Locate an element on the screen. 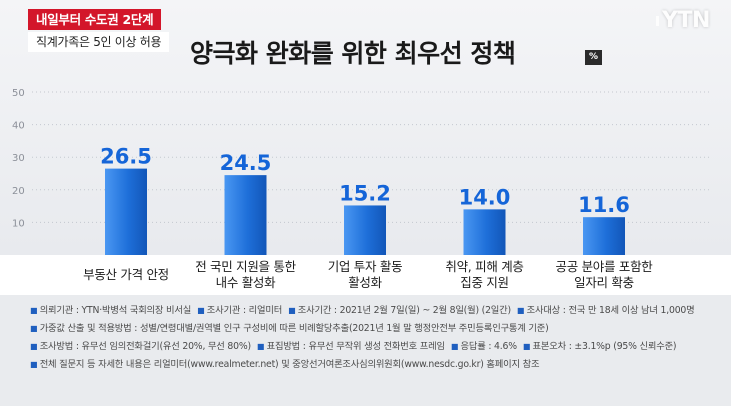 This screenshot has height=406, width=731. category-label-band is located at coordinates (365, 275).